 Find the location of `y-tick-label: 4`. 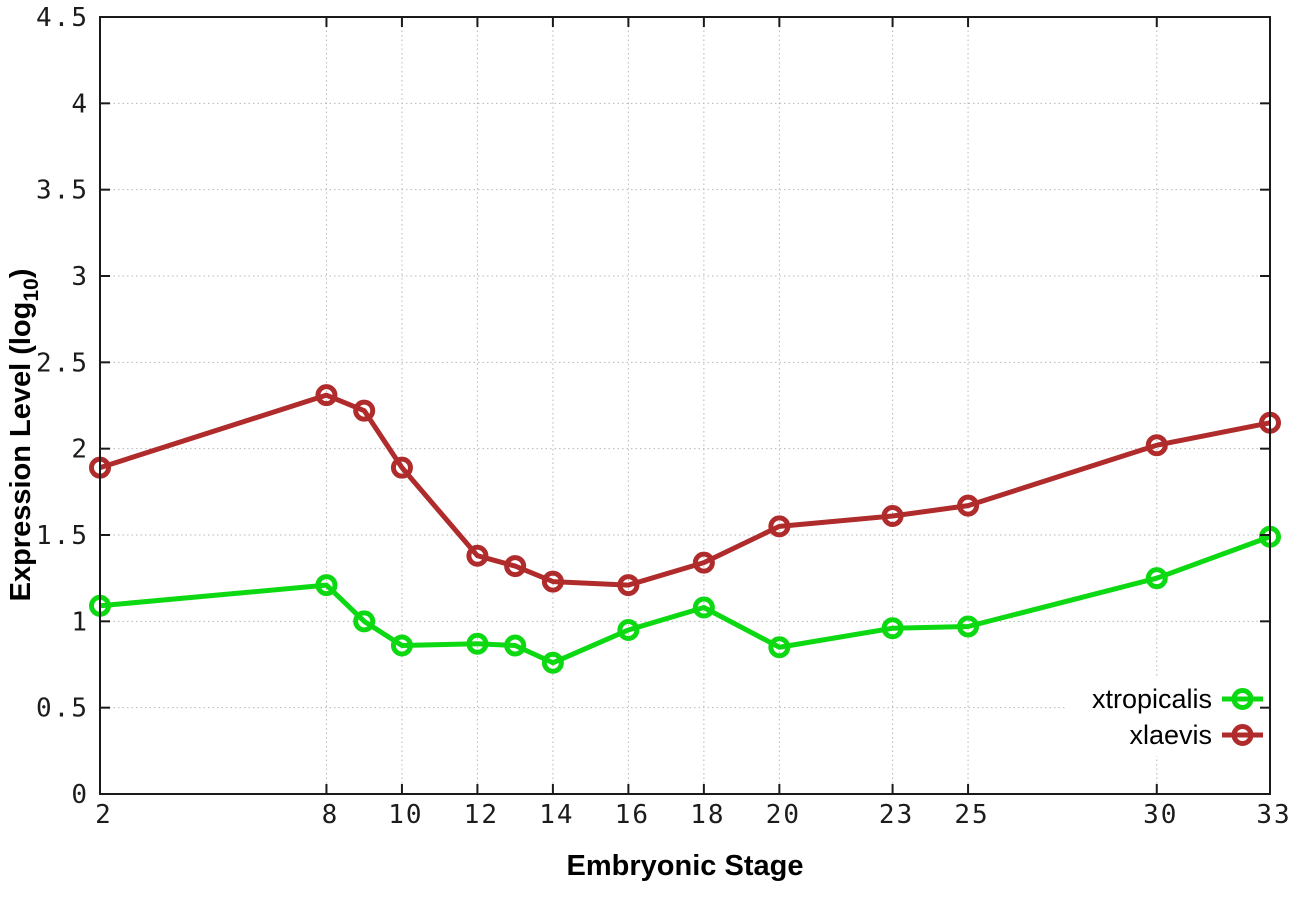

y-tick-label: 4 is located at coordinates (80, 104).